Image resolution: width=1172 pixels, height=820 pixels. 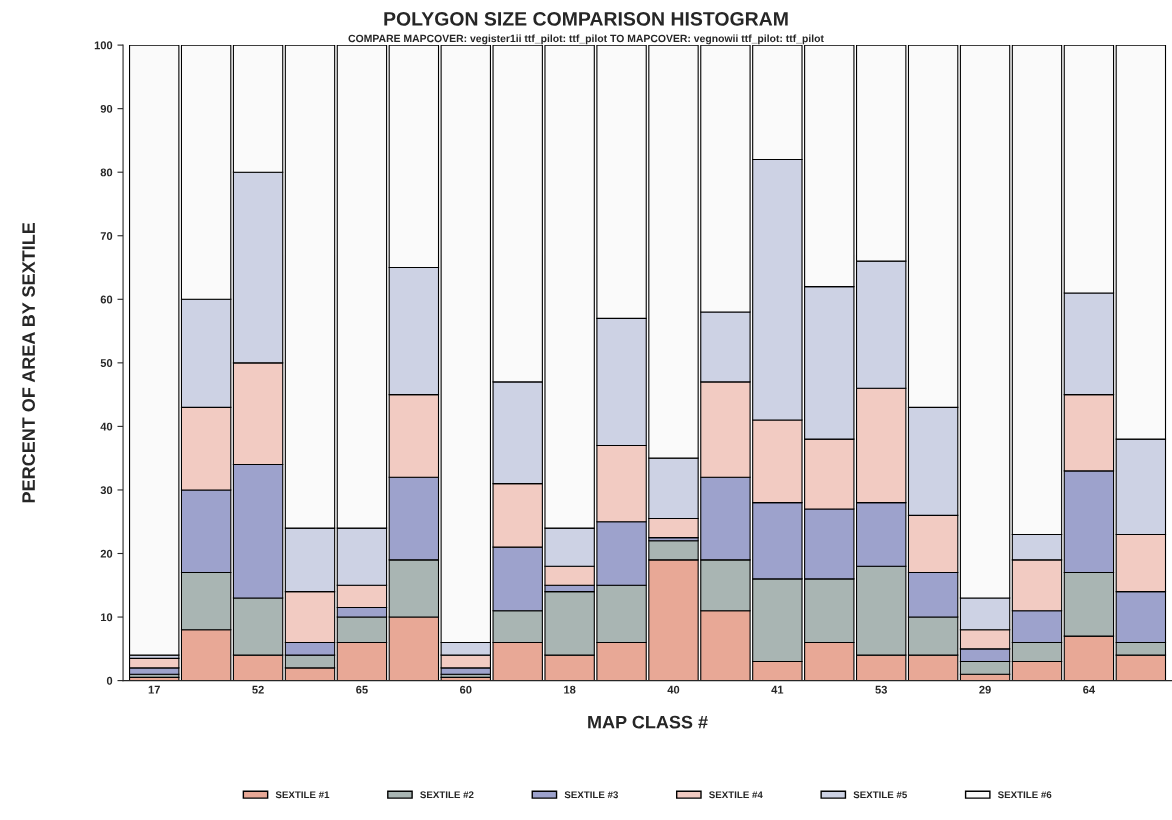 What do you see at coordinates (106, 299) in the screenshot?
I see `y-tick-label: 60` at bounding box center [106, 299].